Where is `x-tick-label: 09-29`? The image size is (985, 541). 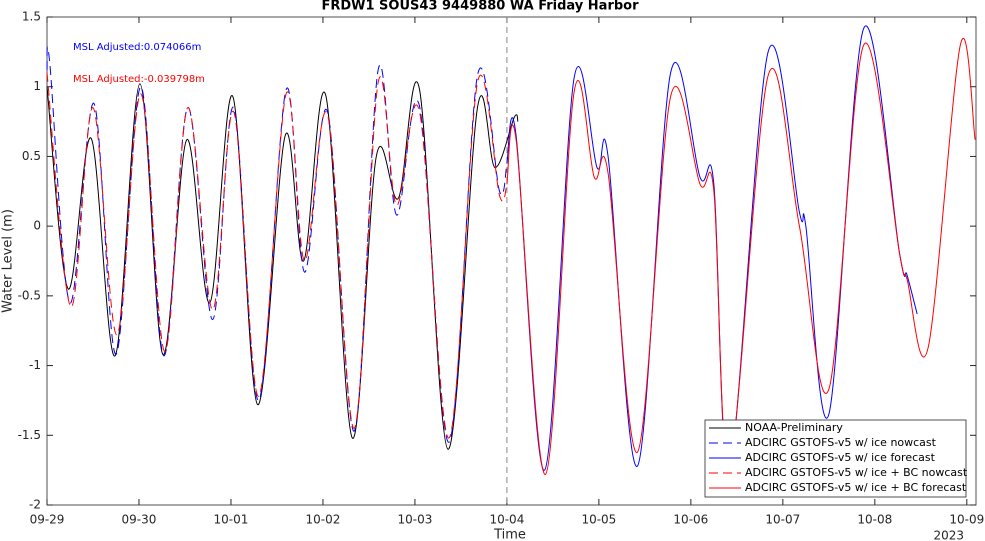 x-tick-label: 09-29 is located at coordinates (47, 520).